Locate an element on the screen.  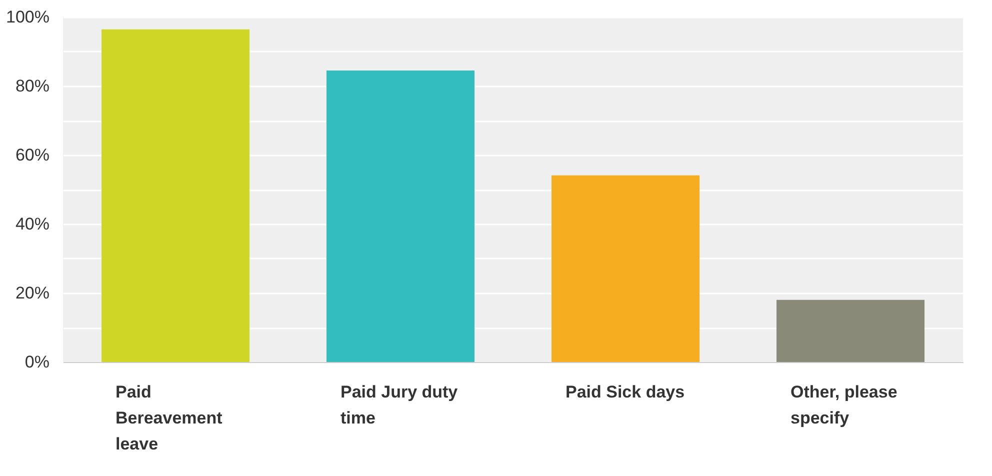
x-tick-label: Other, please specify is located at coordinates (844, 405).